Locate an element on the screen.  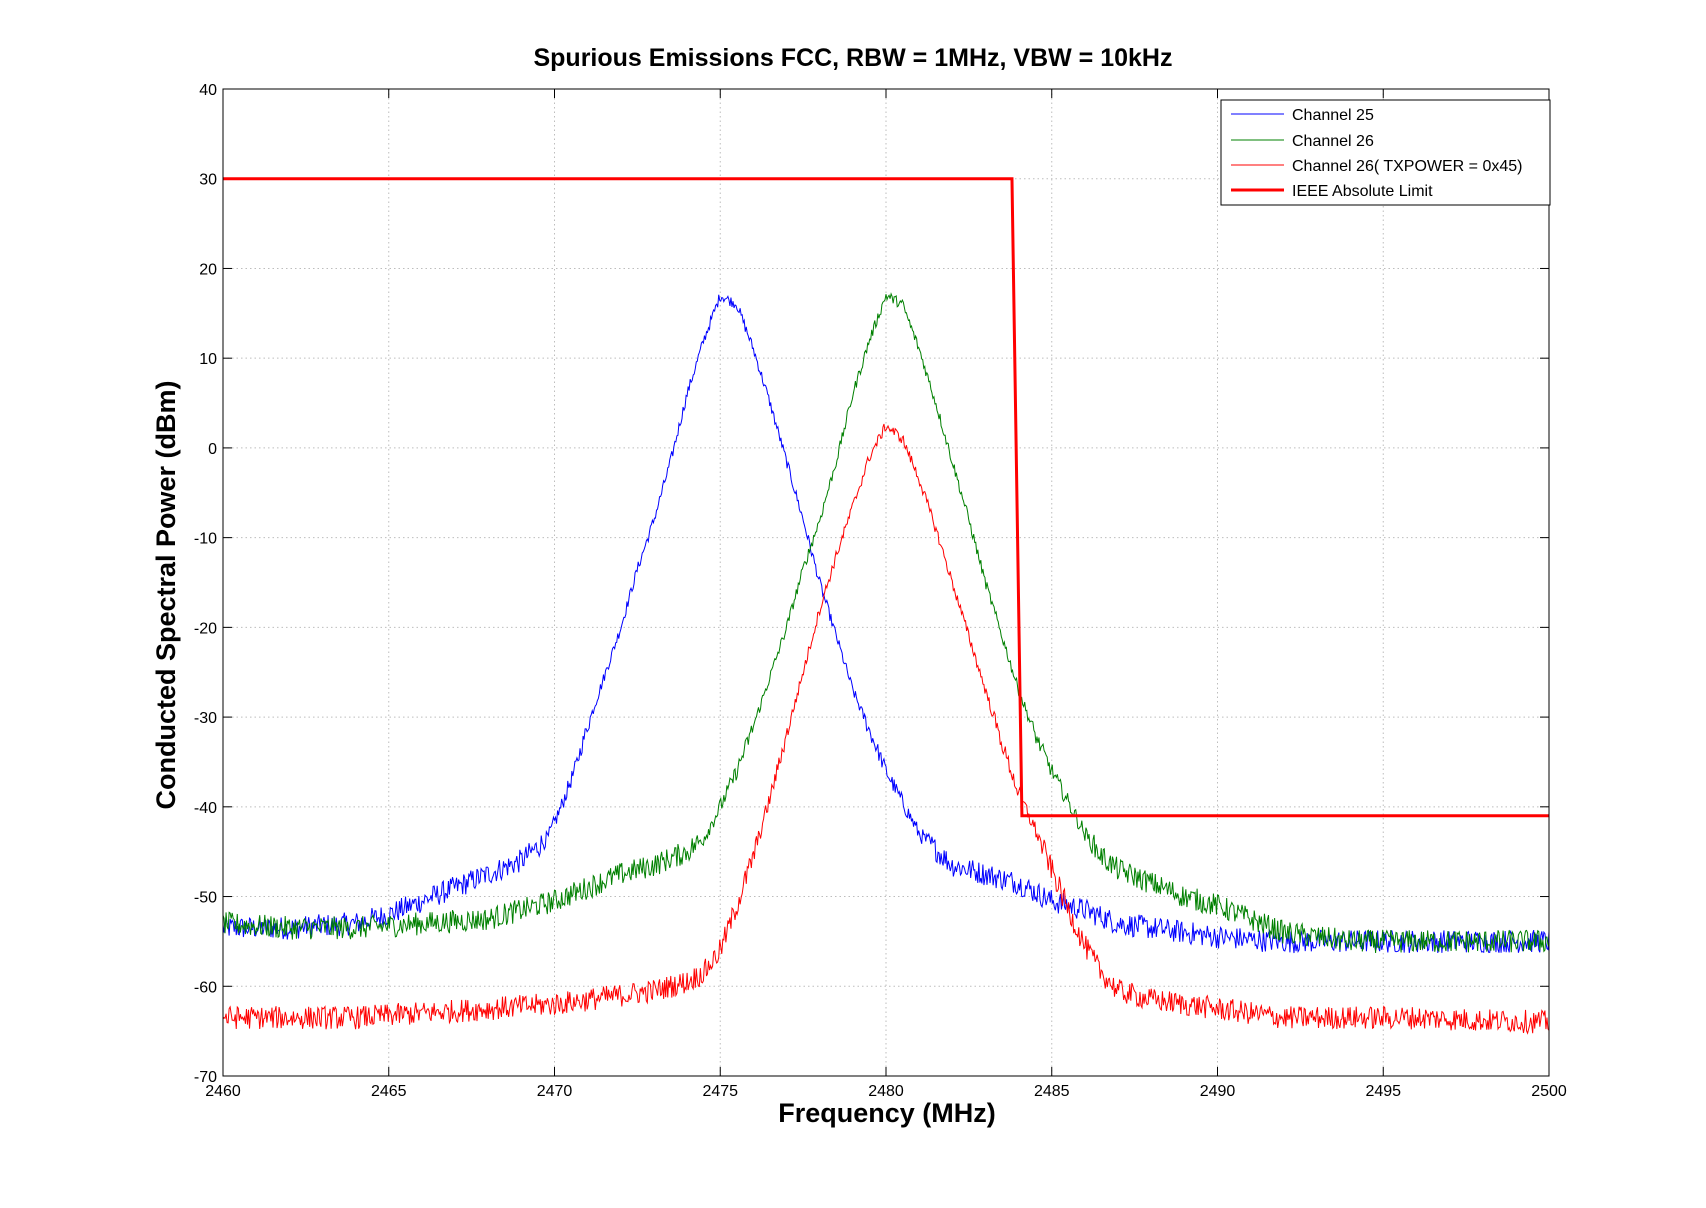
legend-box is located at coordinates (1385, 152).